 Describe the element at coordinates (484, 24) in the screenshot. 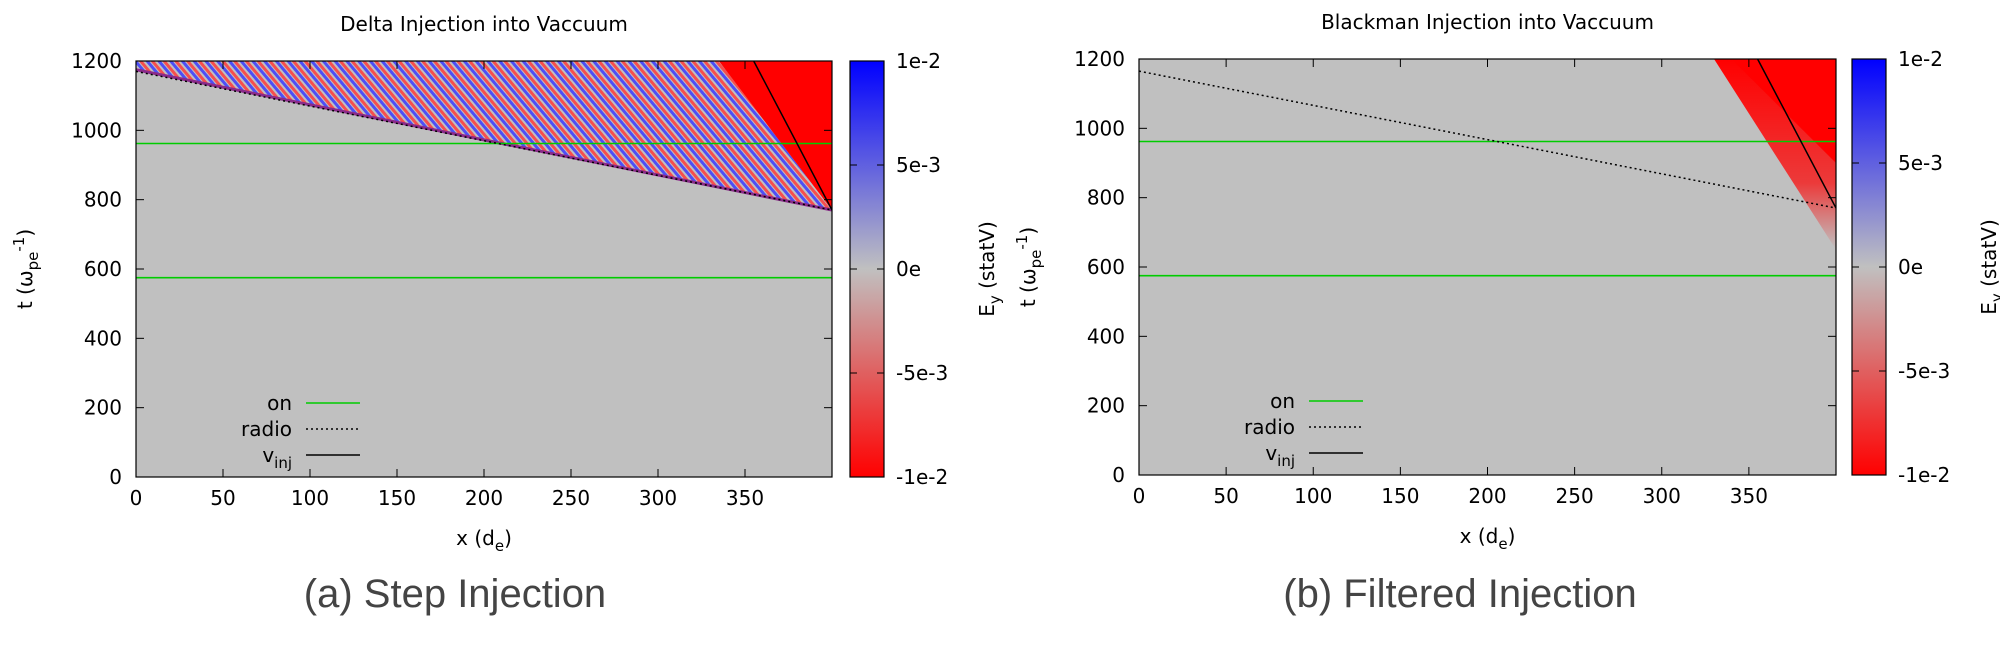

I see `chart-title: Delta Injection into Vaccuum` at that location.